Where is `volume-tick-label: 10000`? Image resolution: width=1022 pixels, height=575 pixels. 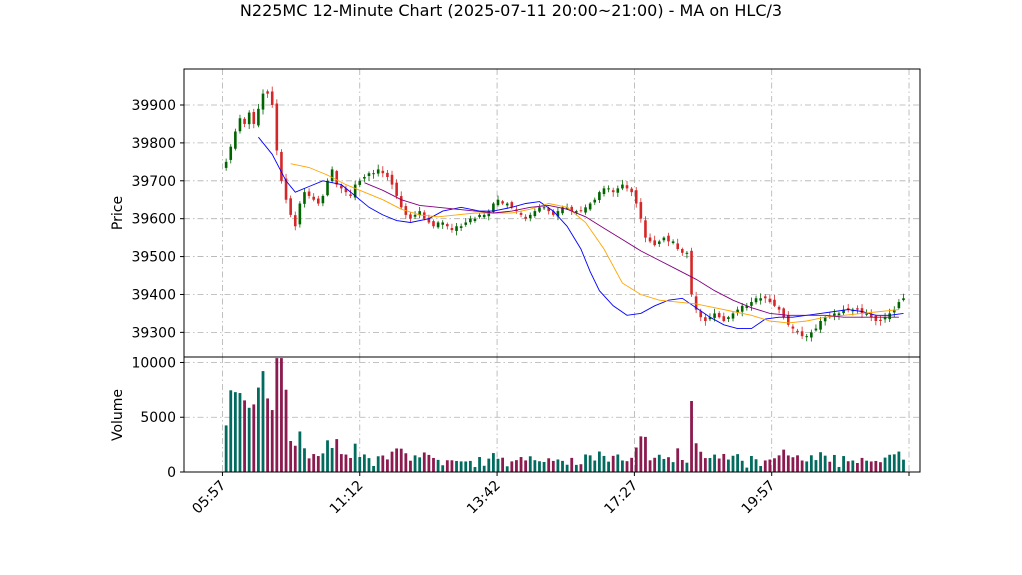
volume-tick-label: 10000 is located at coordinates (153, 363).